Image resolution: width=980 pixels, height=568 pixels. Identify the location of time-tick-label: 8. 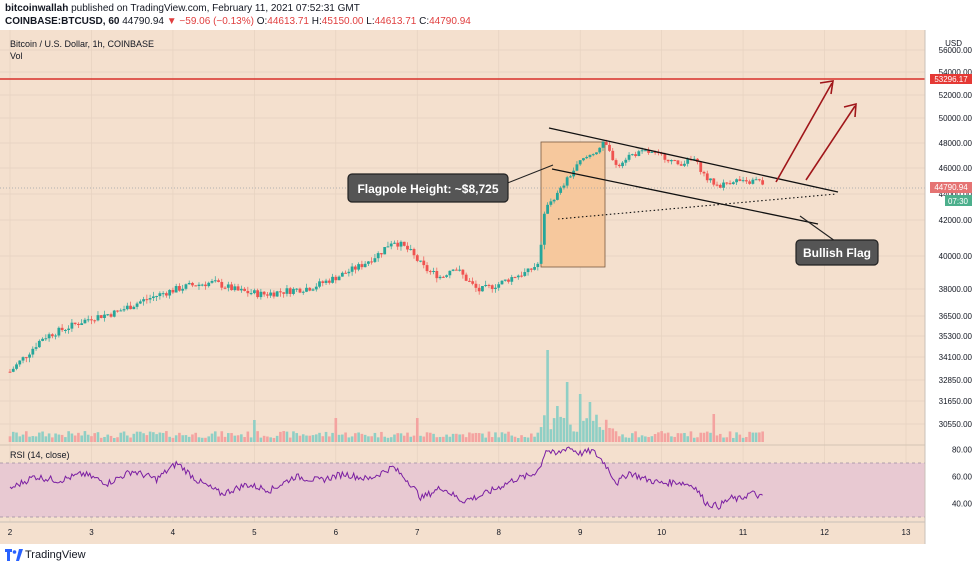
(499, 532).